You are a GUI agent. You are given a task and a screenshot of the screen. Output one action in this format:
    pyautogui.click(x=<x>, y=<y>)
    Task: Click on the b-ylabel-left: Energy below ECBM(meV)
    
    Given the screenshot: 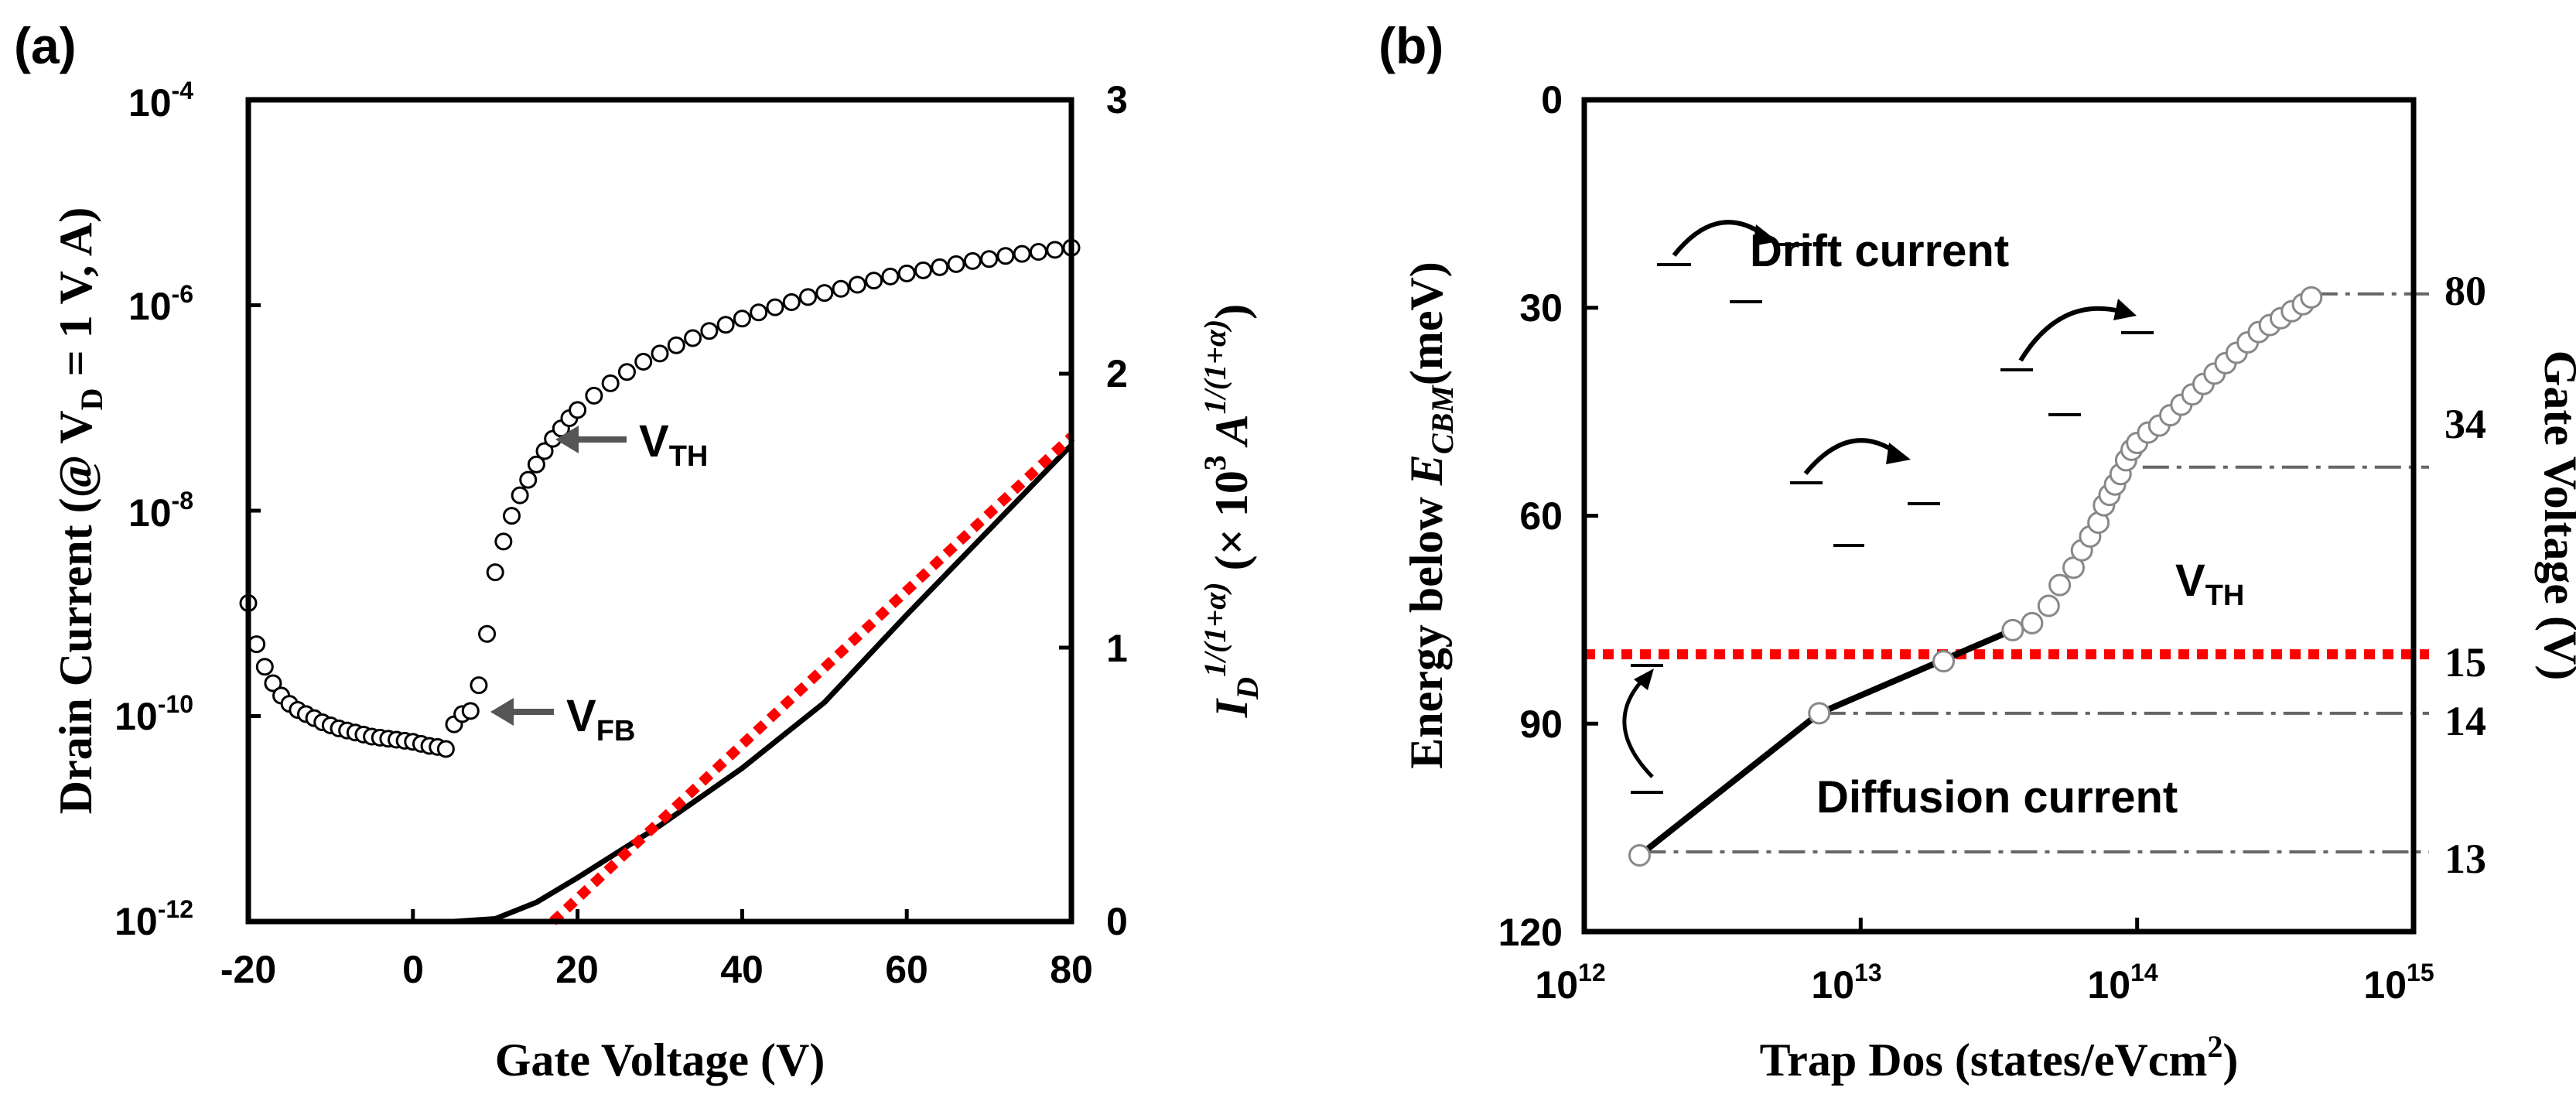 What is the action you would take?
    pyautogui.click(x=1430, y=515)
    